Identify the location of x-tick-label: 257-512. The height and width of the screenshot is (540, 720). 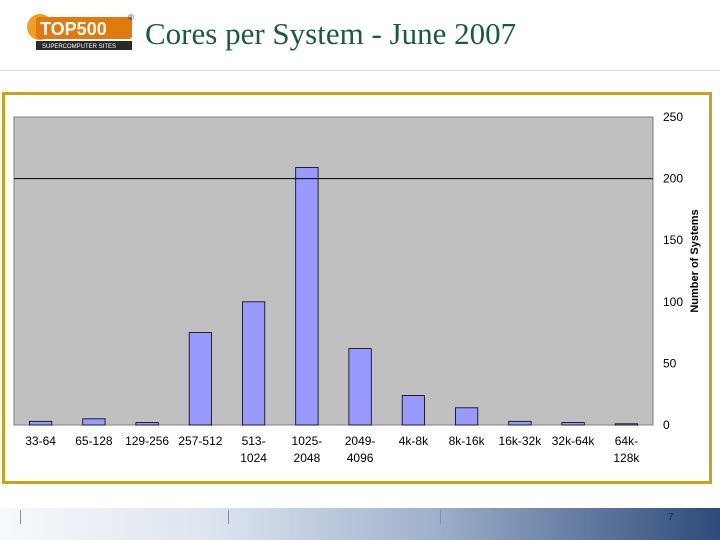
(200, 441).